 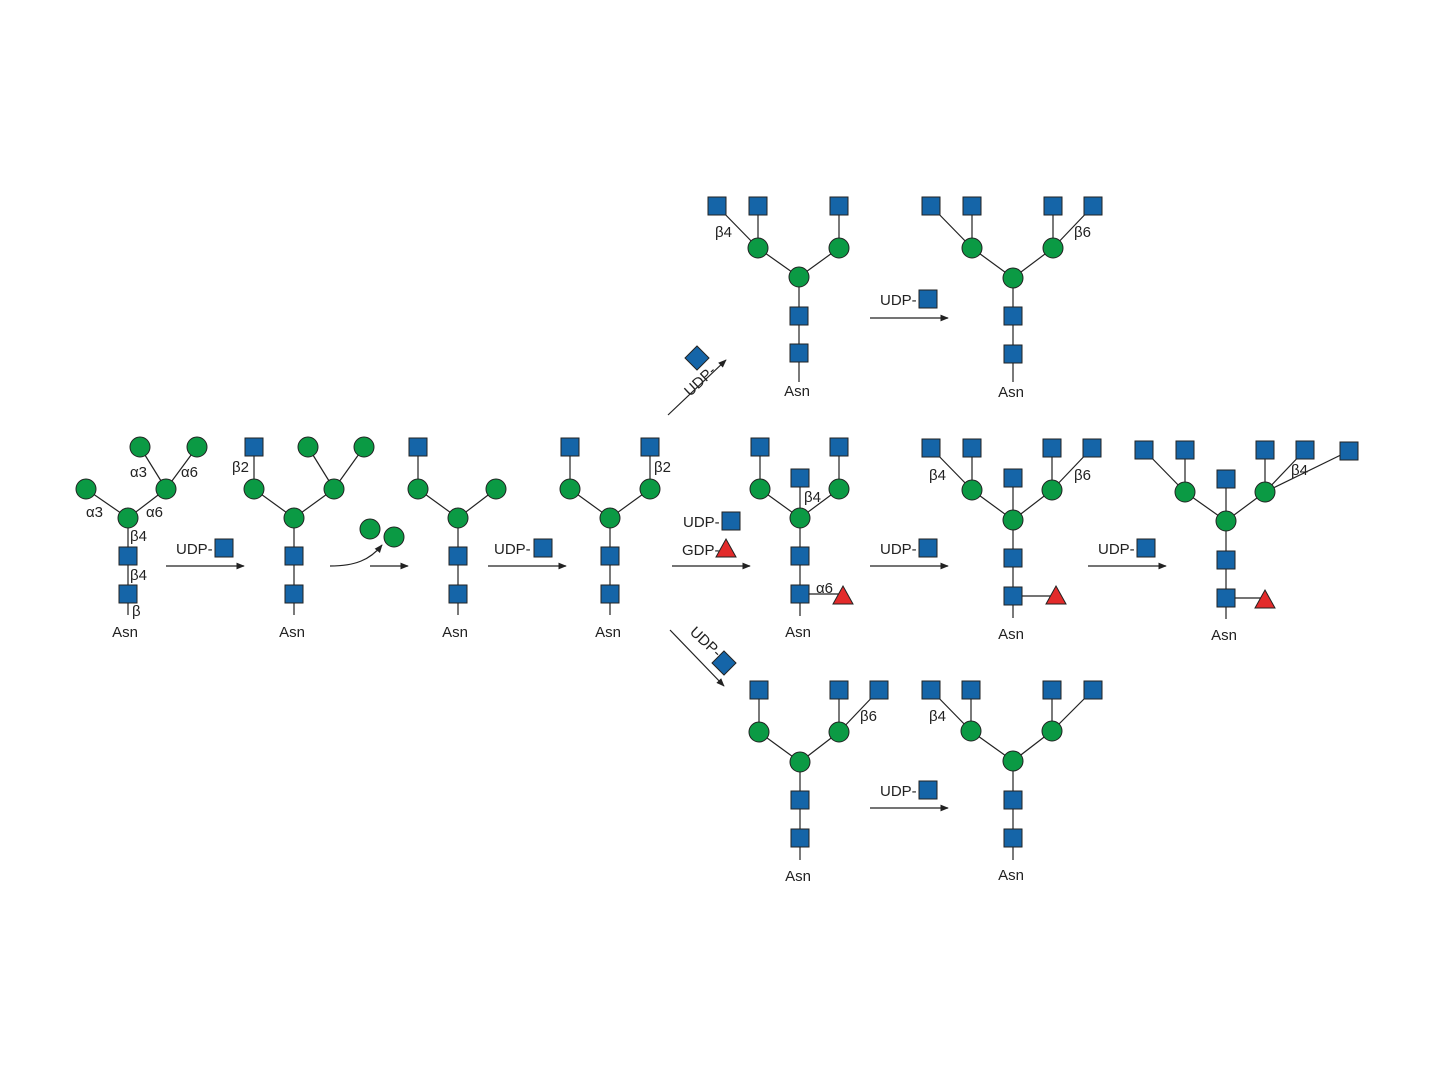 I want to click on bond, so click(x=1307, y=471).